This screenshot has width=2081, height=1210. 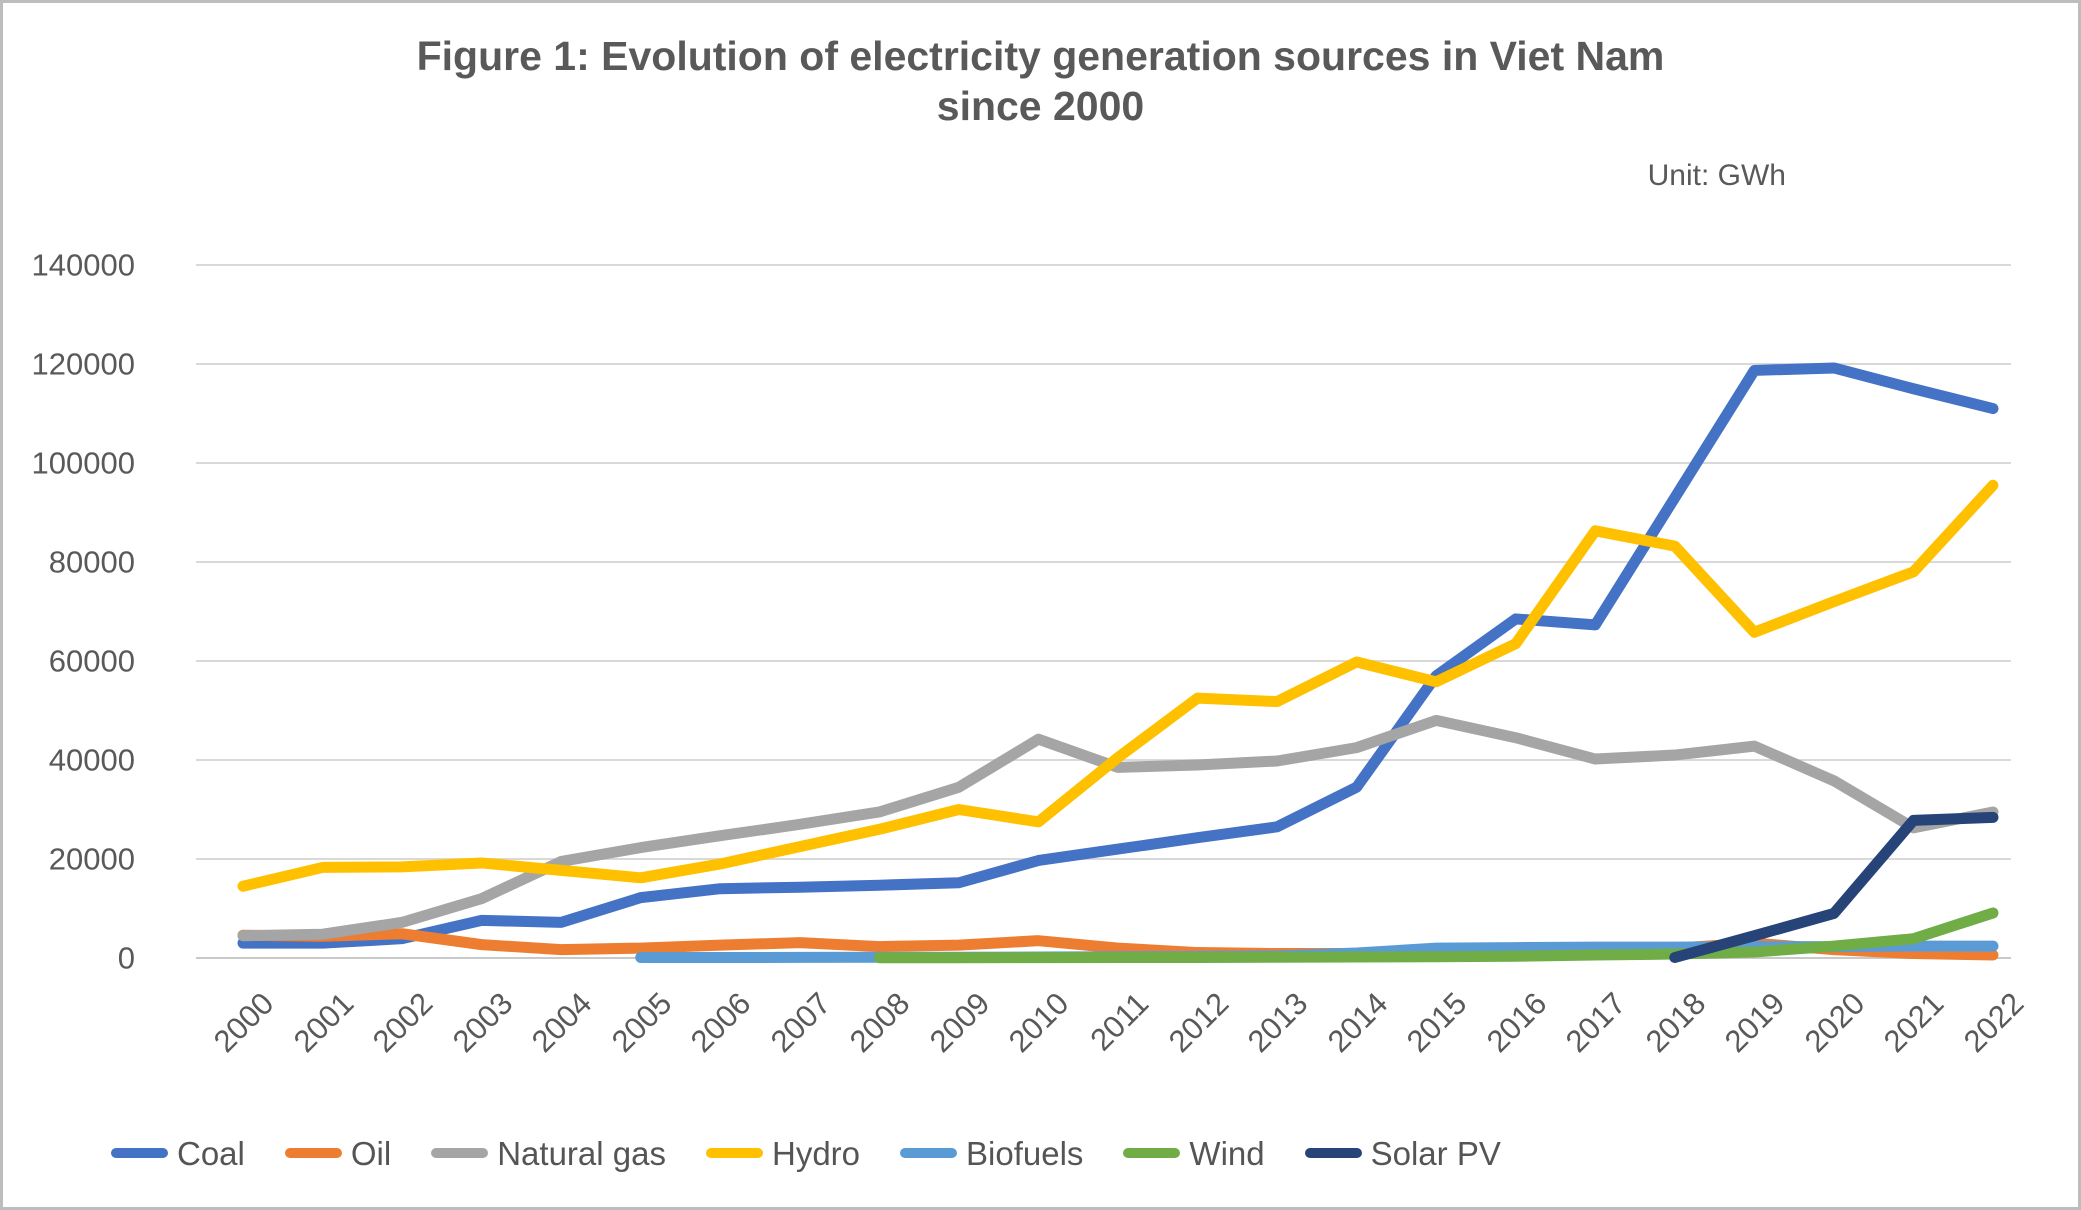 What do you see at coordinates (371, 1153) in the screenshot?
I see `legend-label: Oil` at bounding box center [371, 1153].